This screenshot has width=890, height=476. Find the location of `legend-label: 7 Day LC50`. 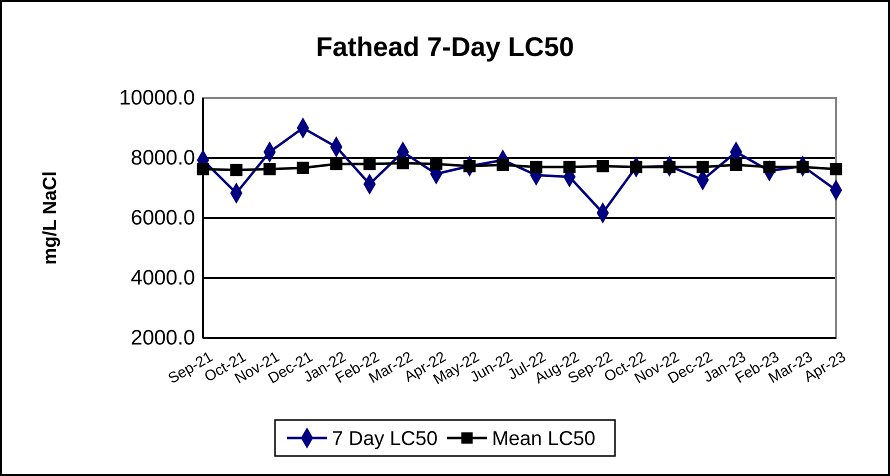

legend-label: 7 Day LC50 is located at coordinates (385, 439).